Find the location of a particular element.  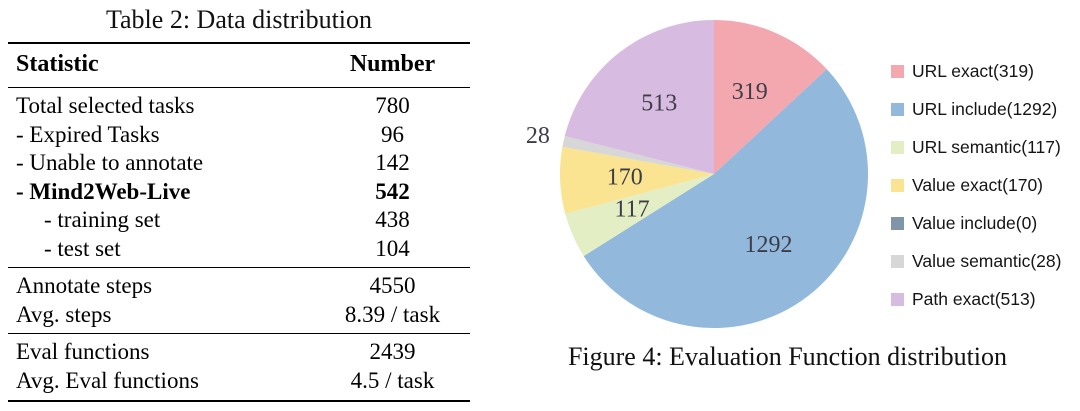

pie-slice-label: 28 is located at coordinates (538, 136).